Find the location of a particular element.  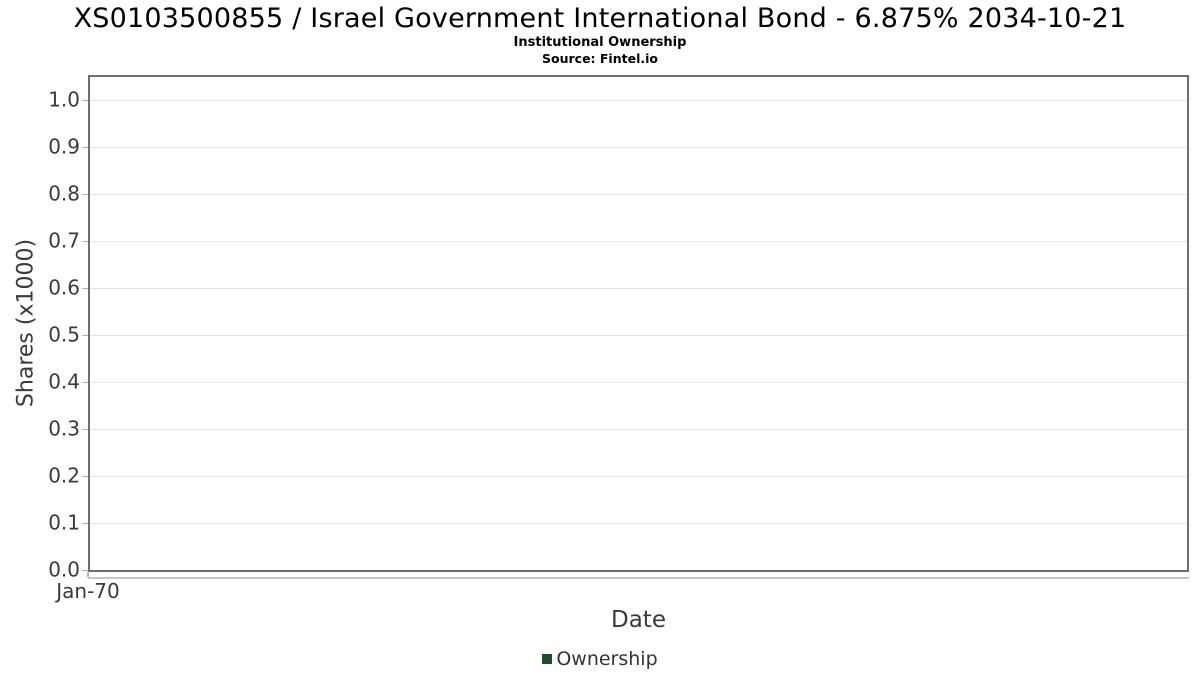

x-axis-line is located at coordinates (638, 578).